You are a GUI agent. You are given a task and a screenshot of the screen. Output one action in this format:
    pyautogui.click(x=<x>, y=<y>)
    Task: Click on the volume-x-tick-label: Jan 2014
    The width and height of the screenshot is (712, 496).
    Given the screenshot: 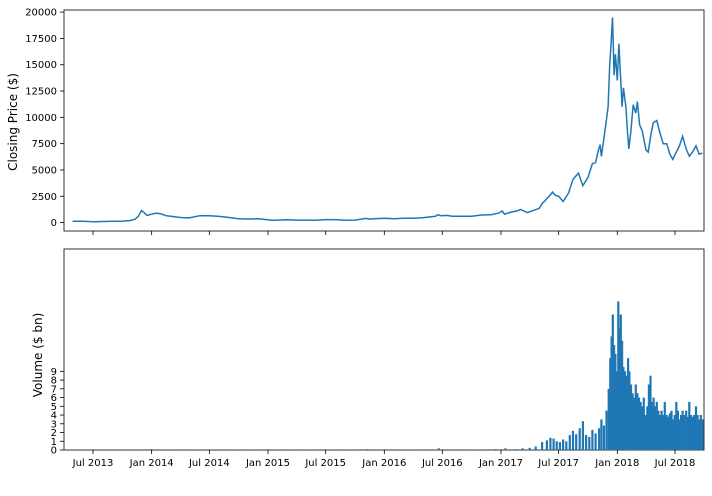 What is the action you would take?
    pyautogui.click(x=151, y=463)
    